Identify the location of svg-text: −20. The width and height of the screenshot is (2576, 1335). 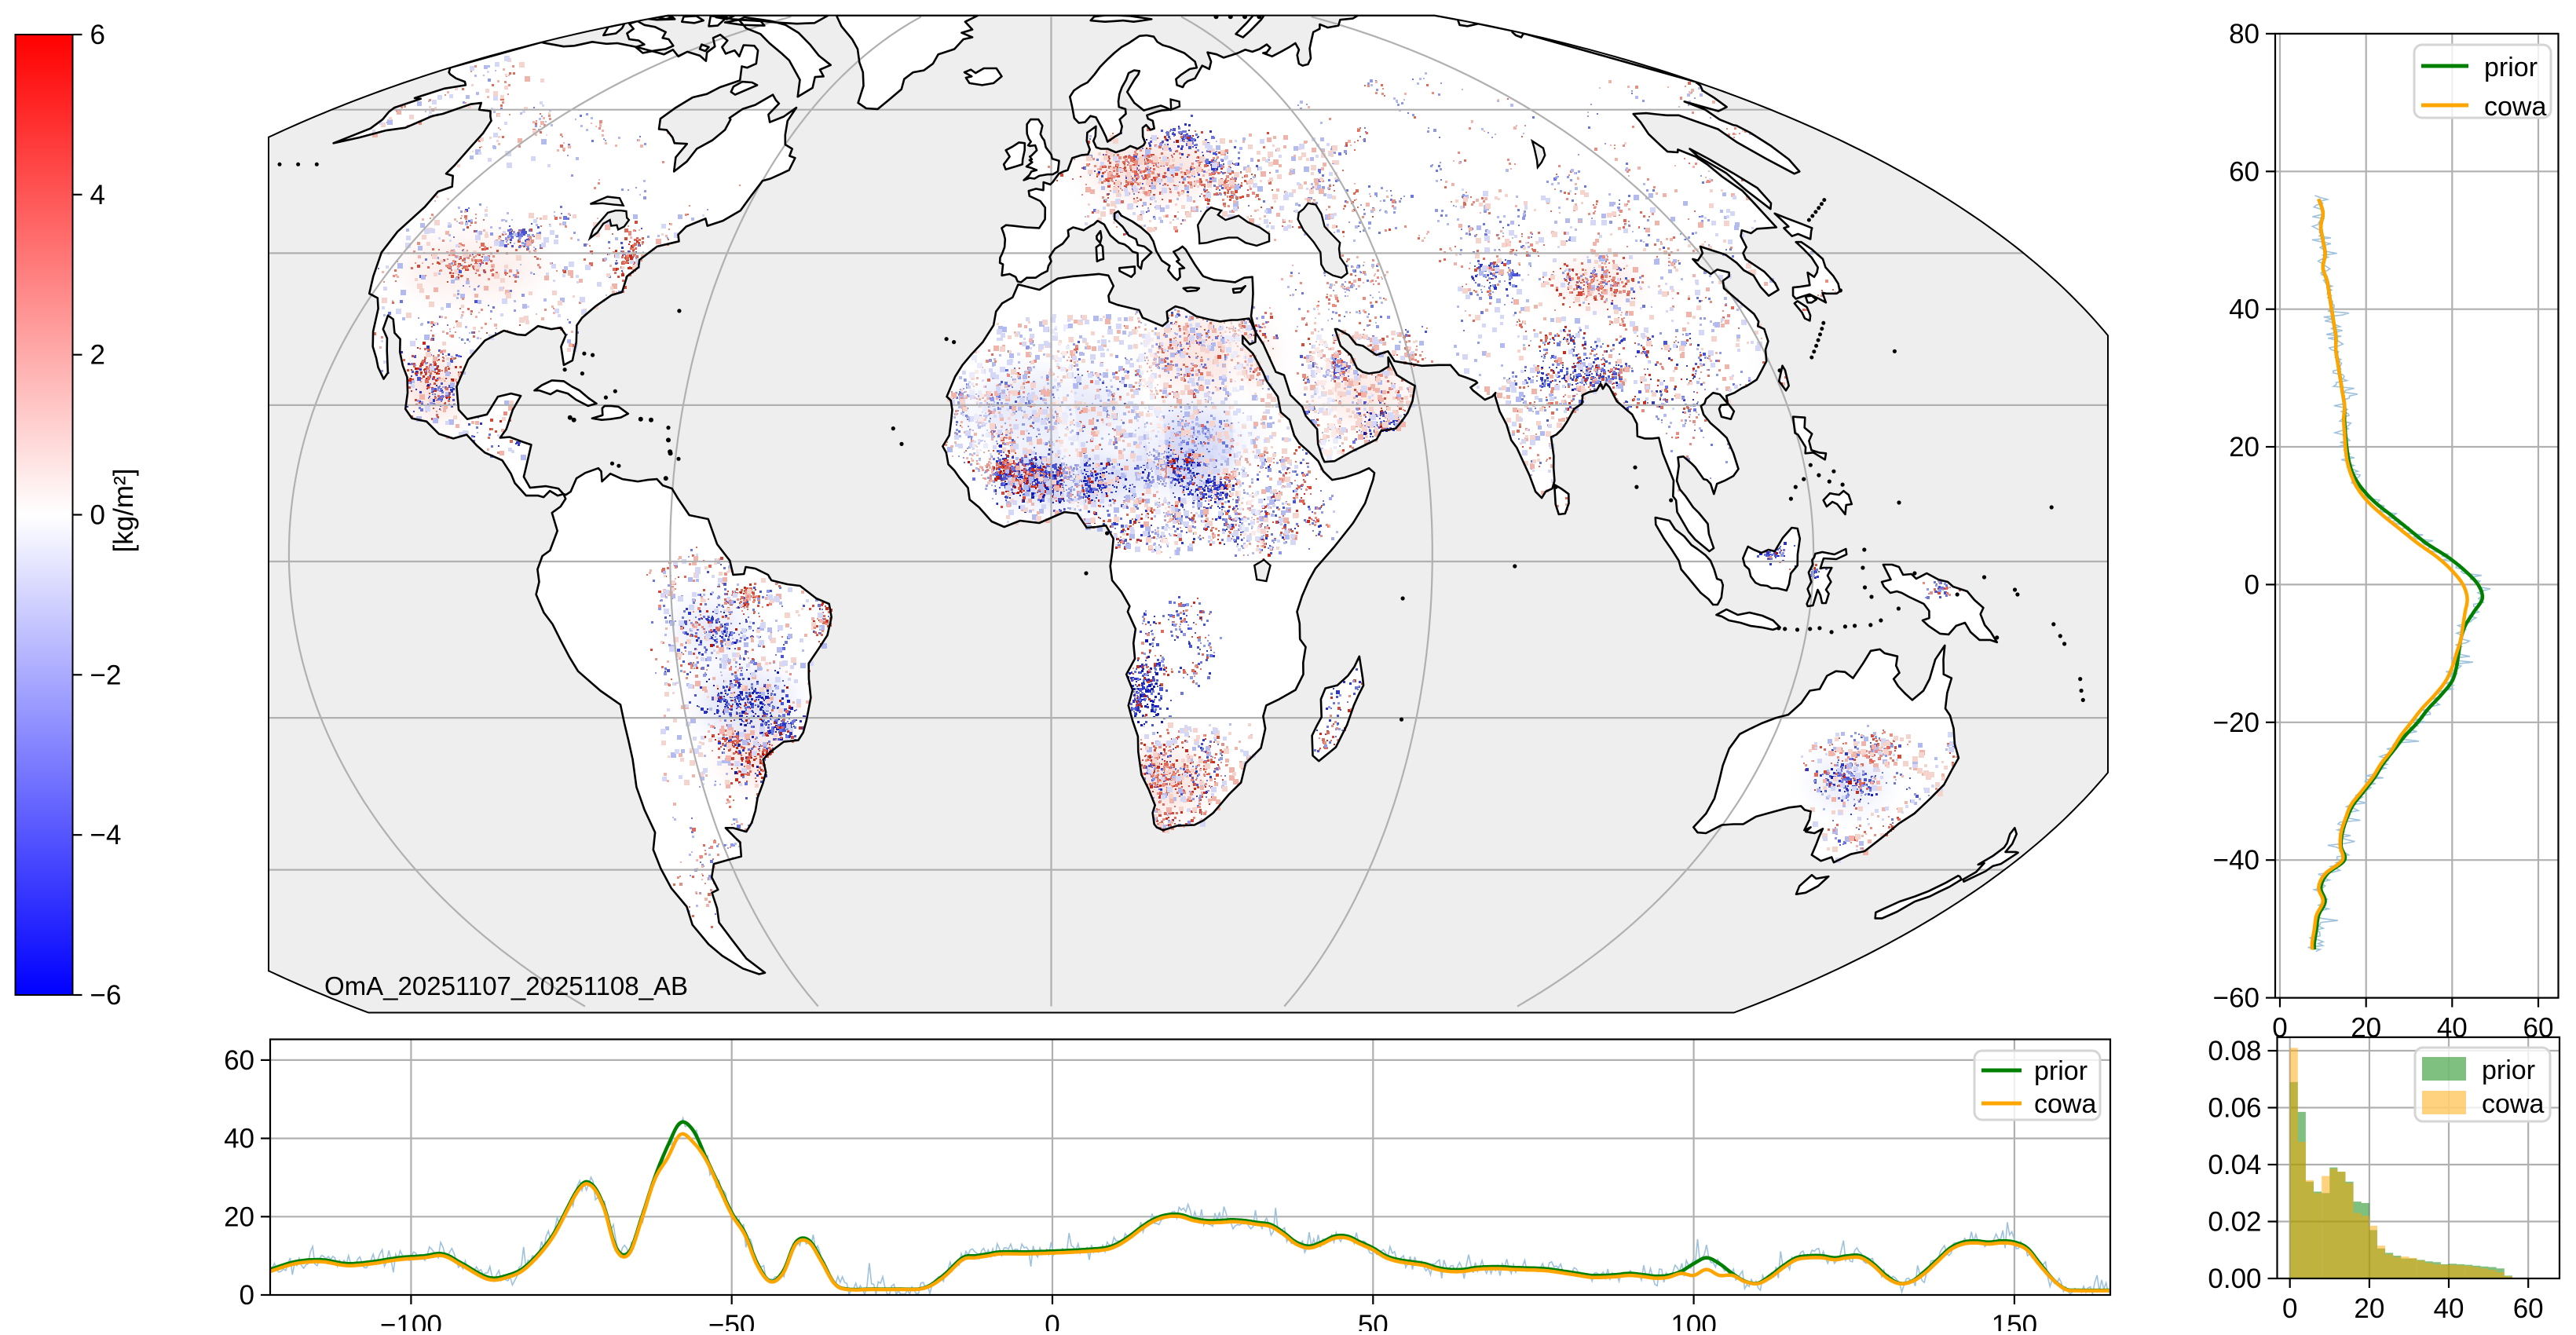
(2236, 723).